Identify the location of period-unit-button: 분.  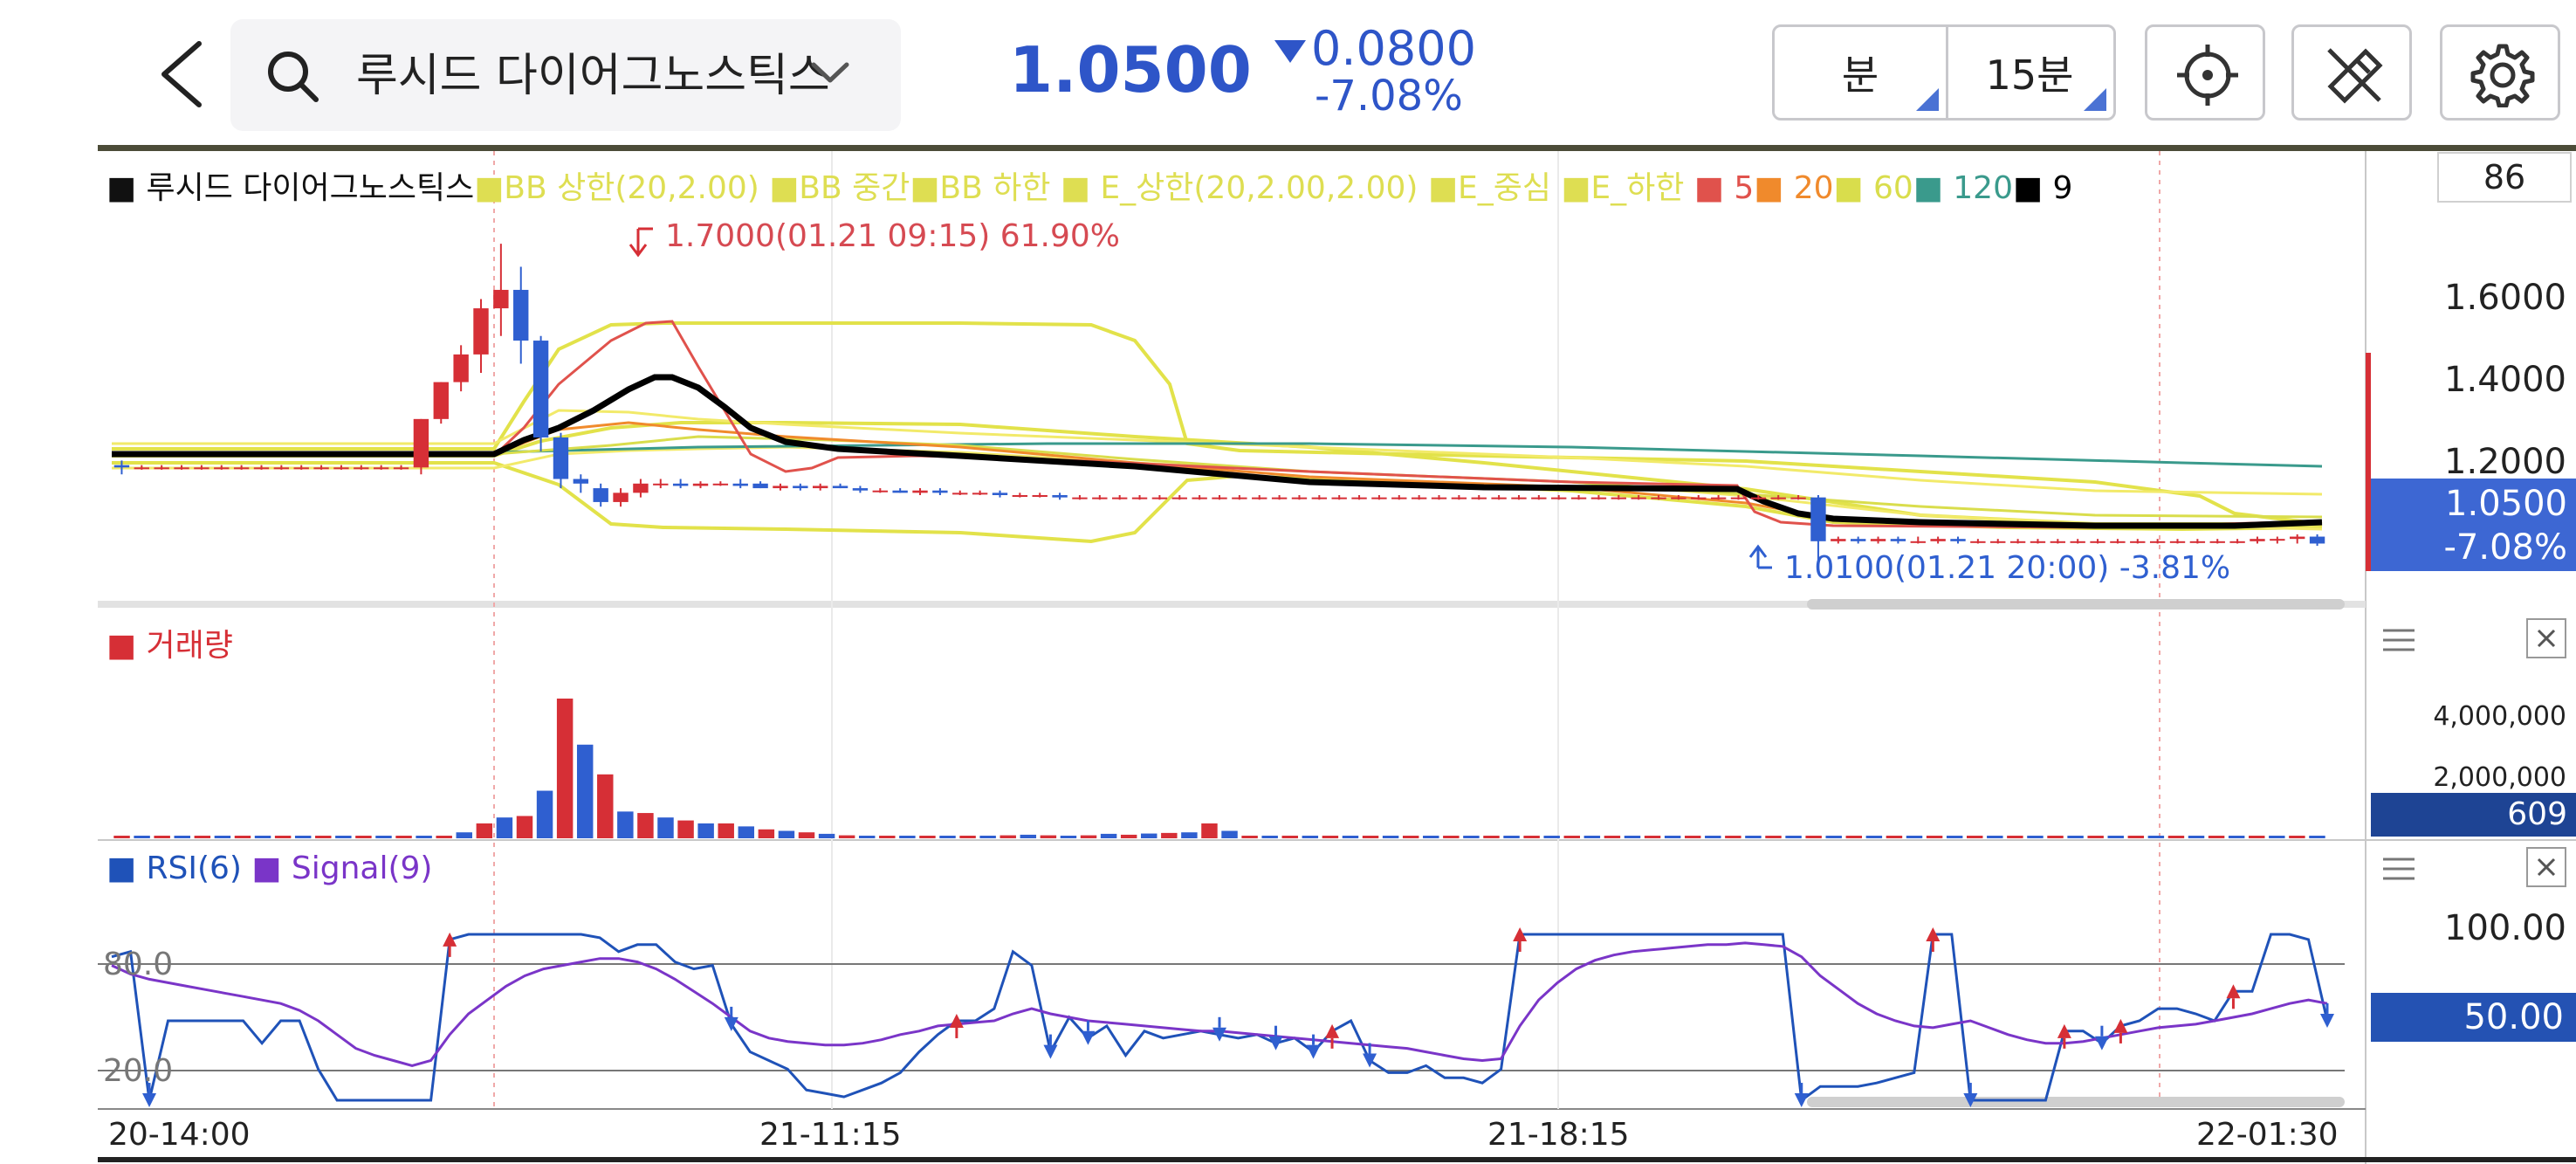
(1862, 72).